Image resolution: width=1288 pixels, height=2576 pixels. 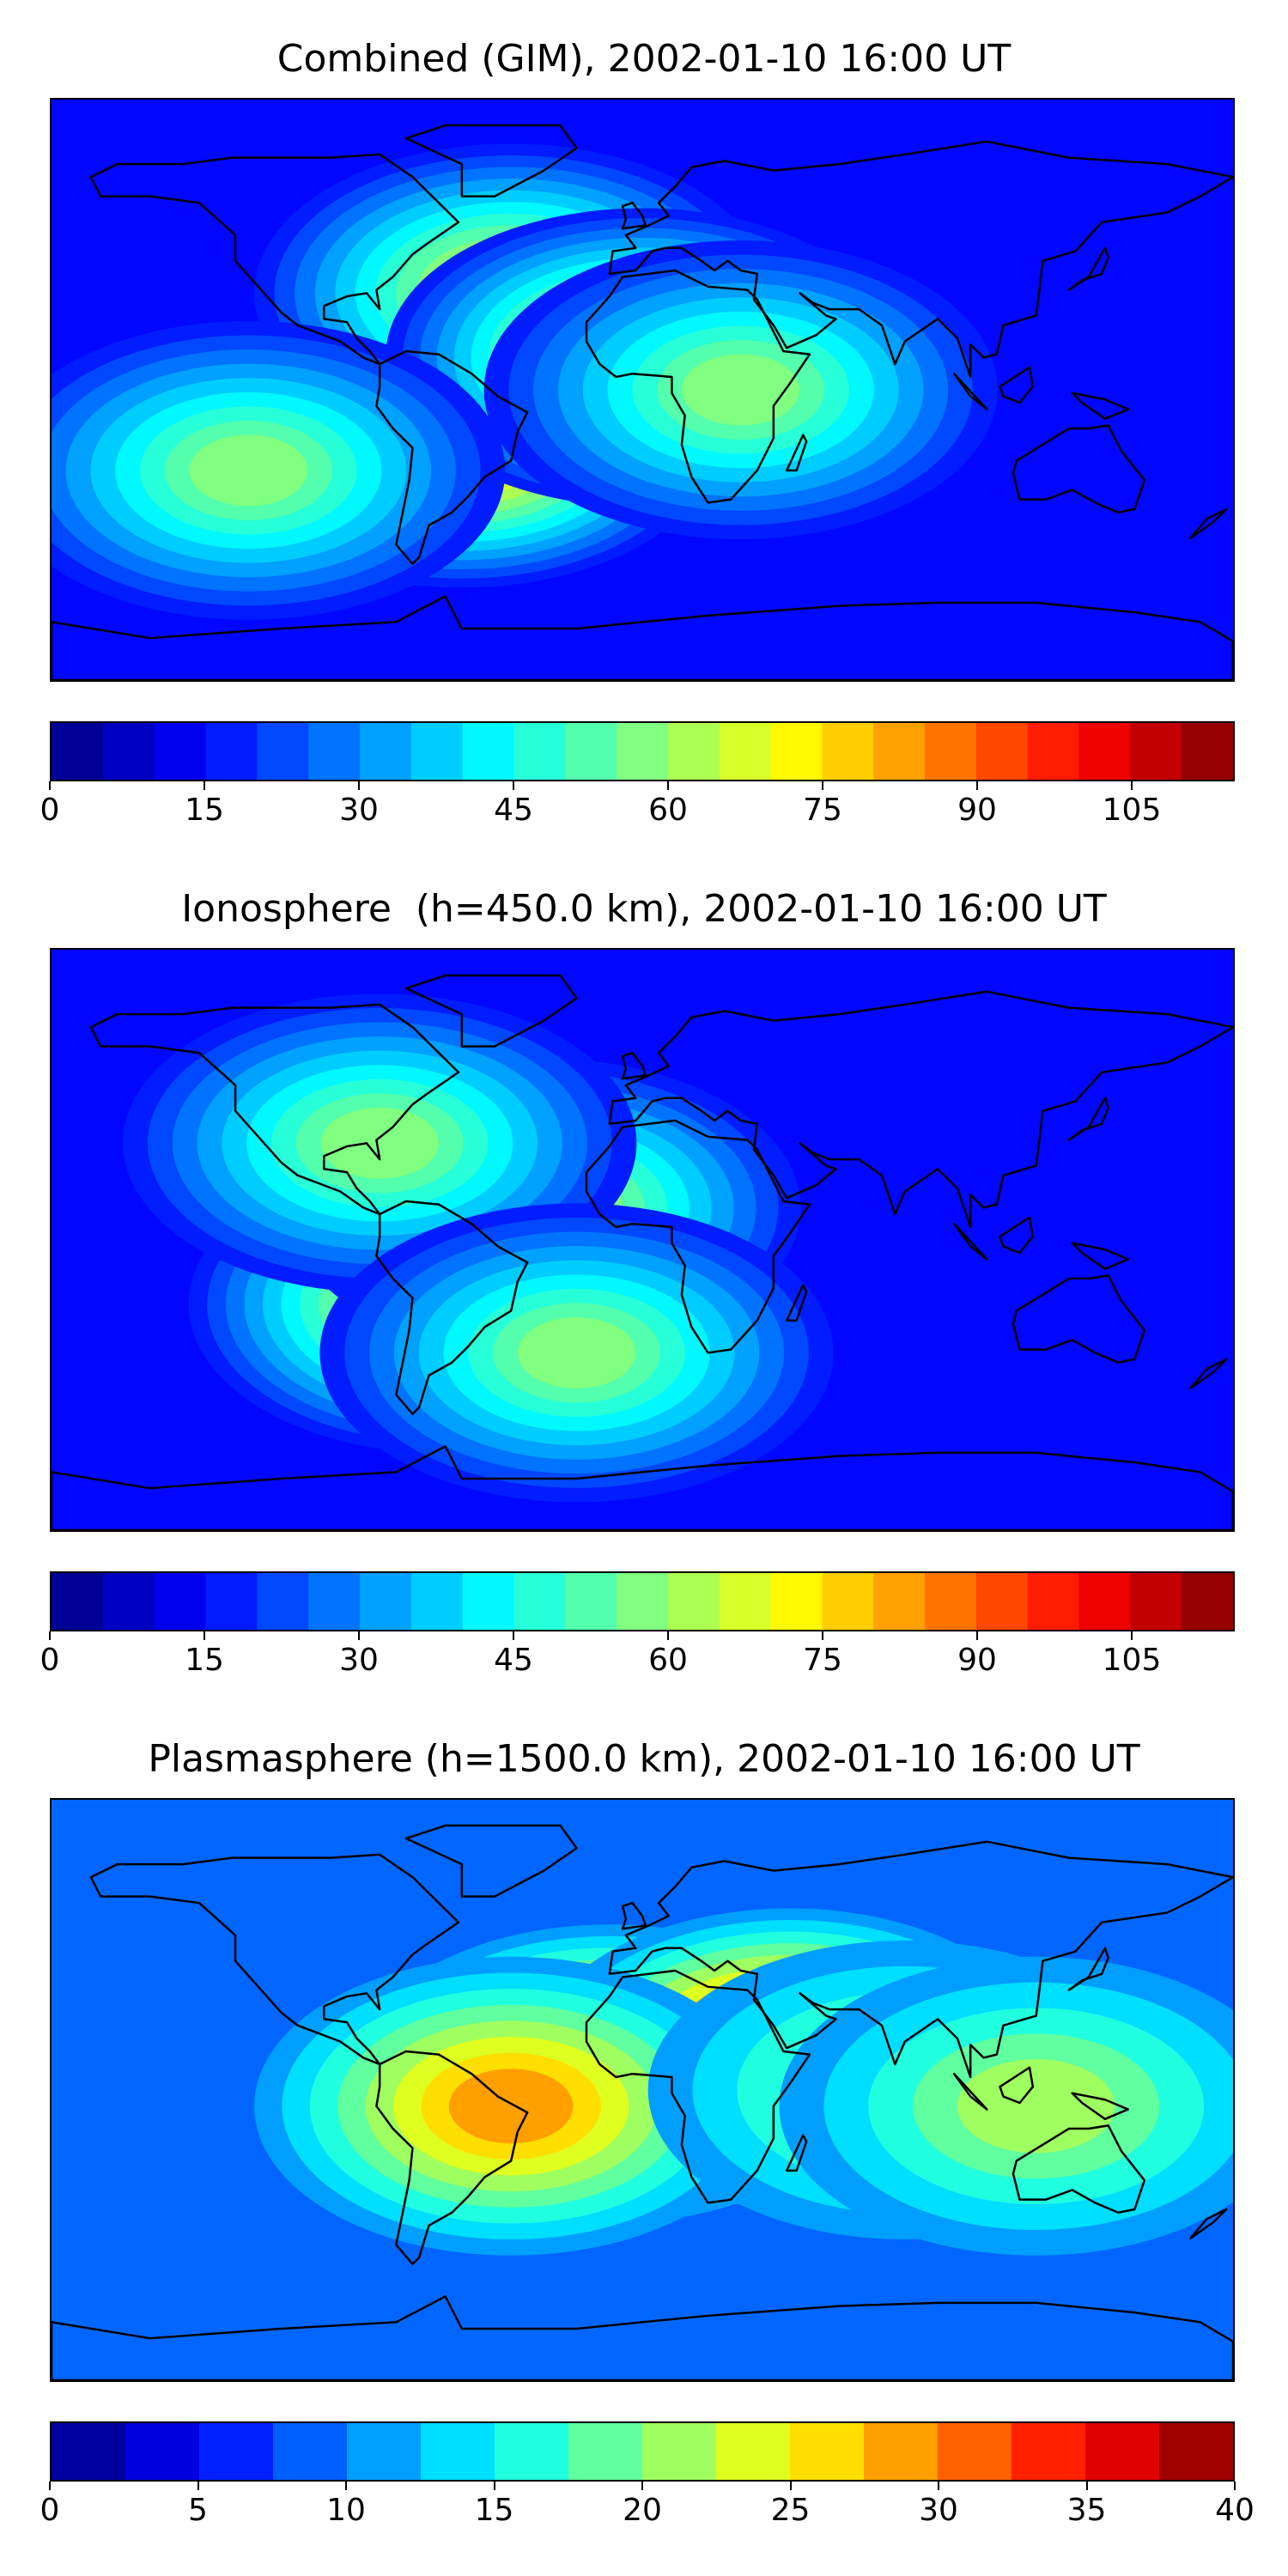 What do you see at coordinates (1086, 2510) in the screenshot?
I see `colorbar-tick-label: 35` at bounding box center [1086, 2510].